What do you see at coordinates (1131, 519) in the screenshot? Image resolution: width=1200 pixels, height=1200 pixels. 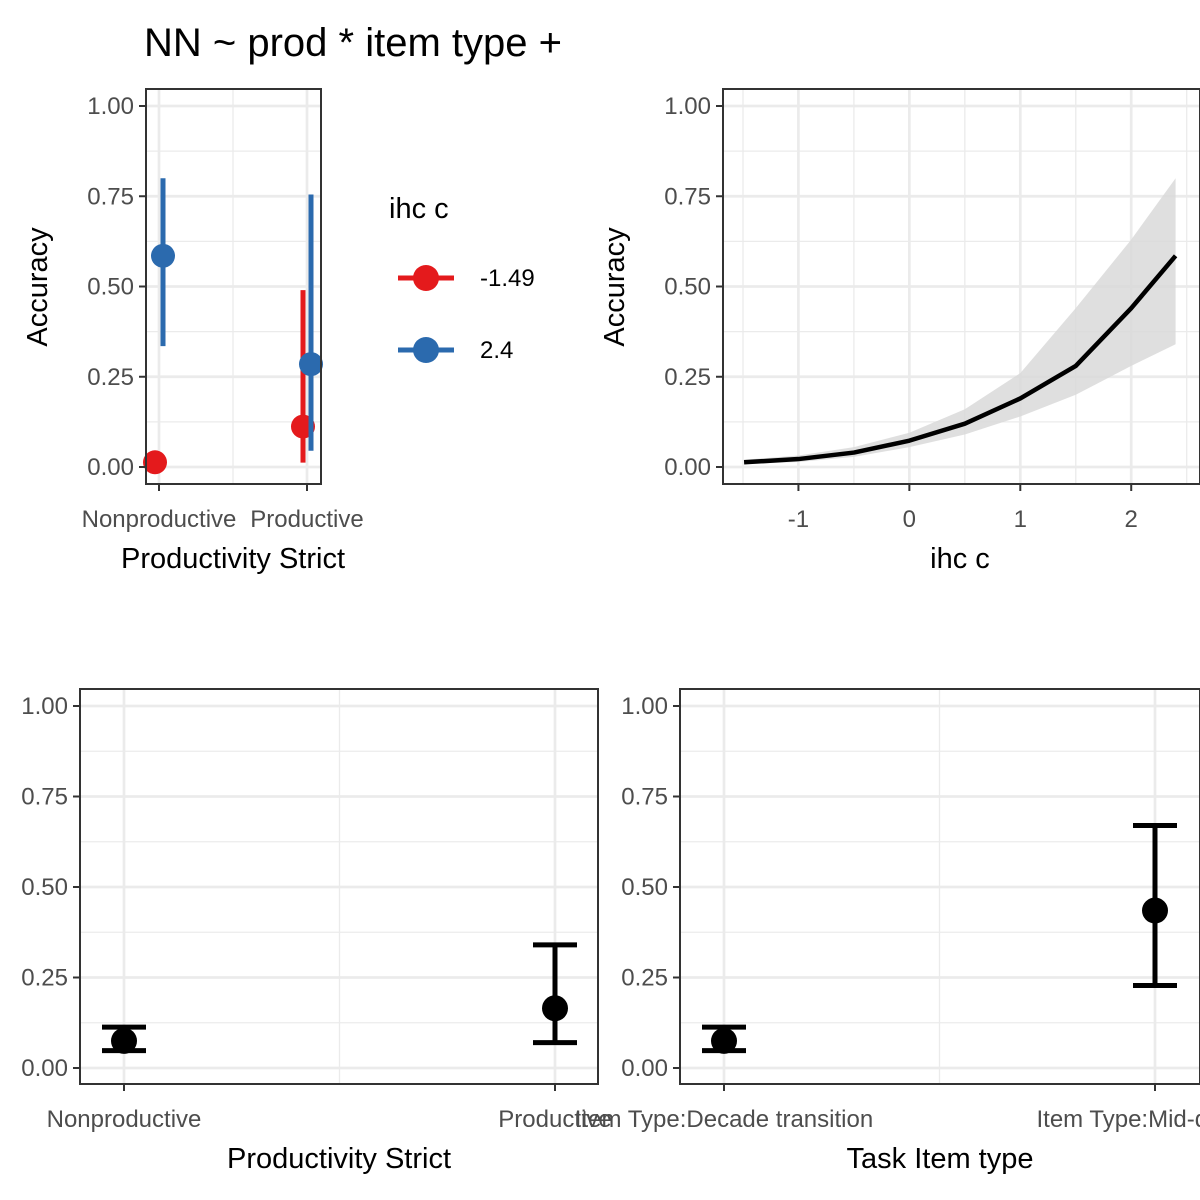 I see `x-tick-label: 2` at bounding box center [1131, 519].